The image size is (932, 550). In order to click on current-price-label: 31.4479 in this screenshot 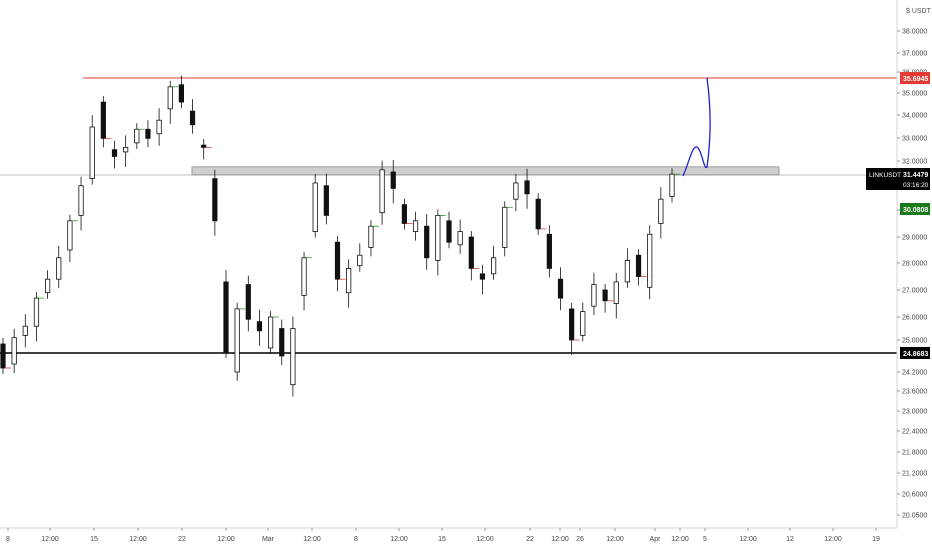, I will do `click(915, 175)`.